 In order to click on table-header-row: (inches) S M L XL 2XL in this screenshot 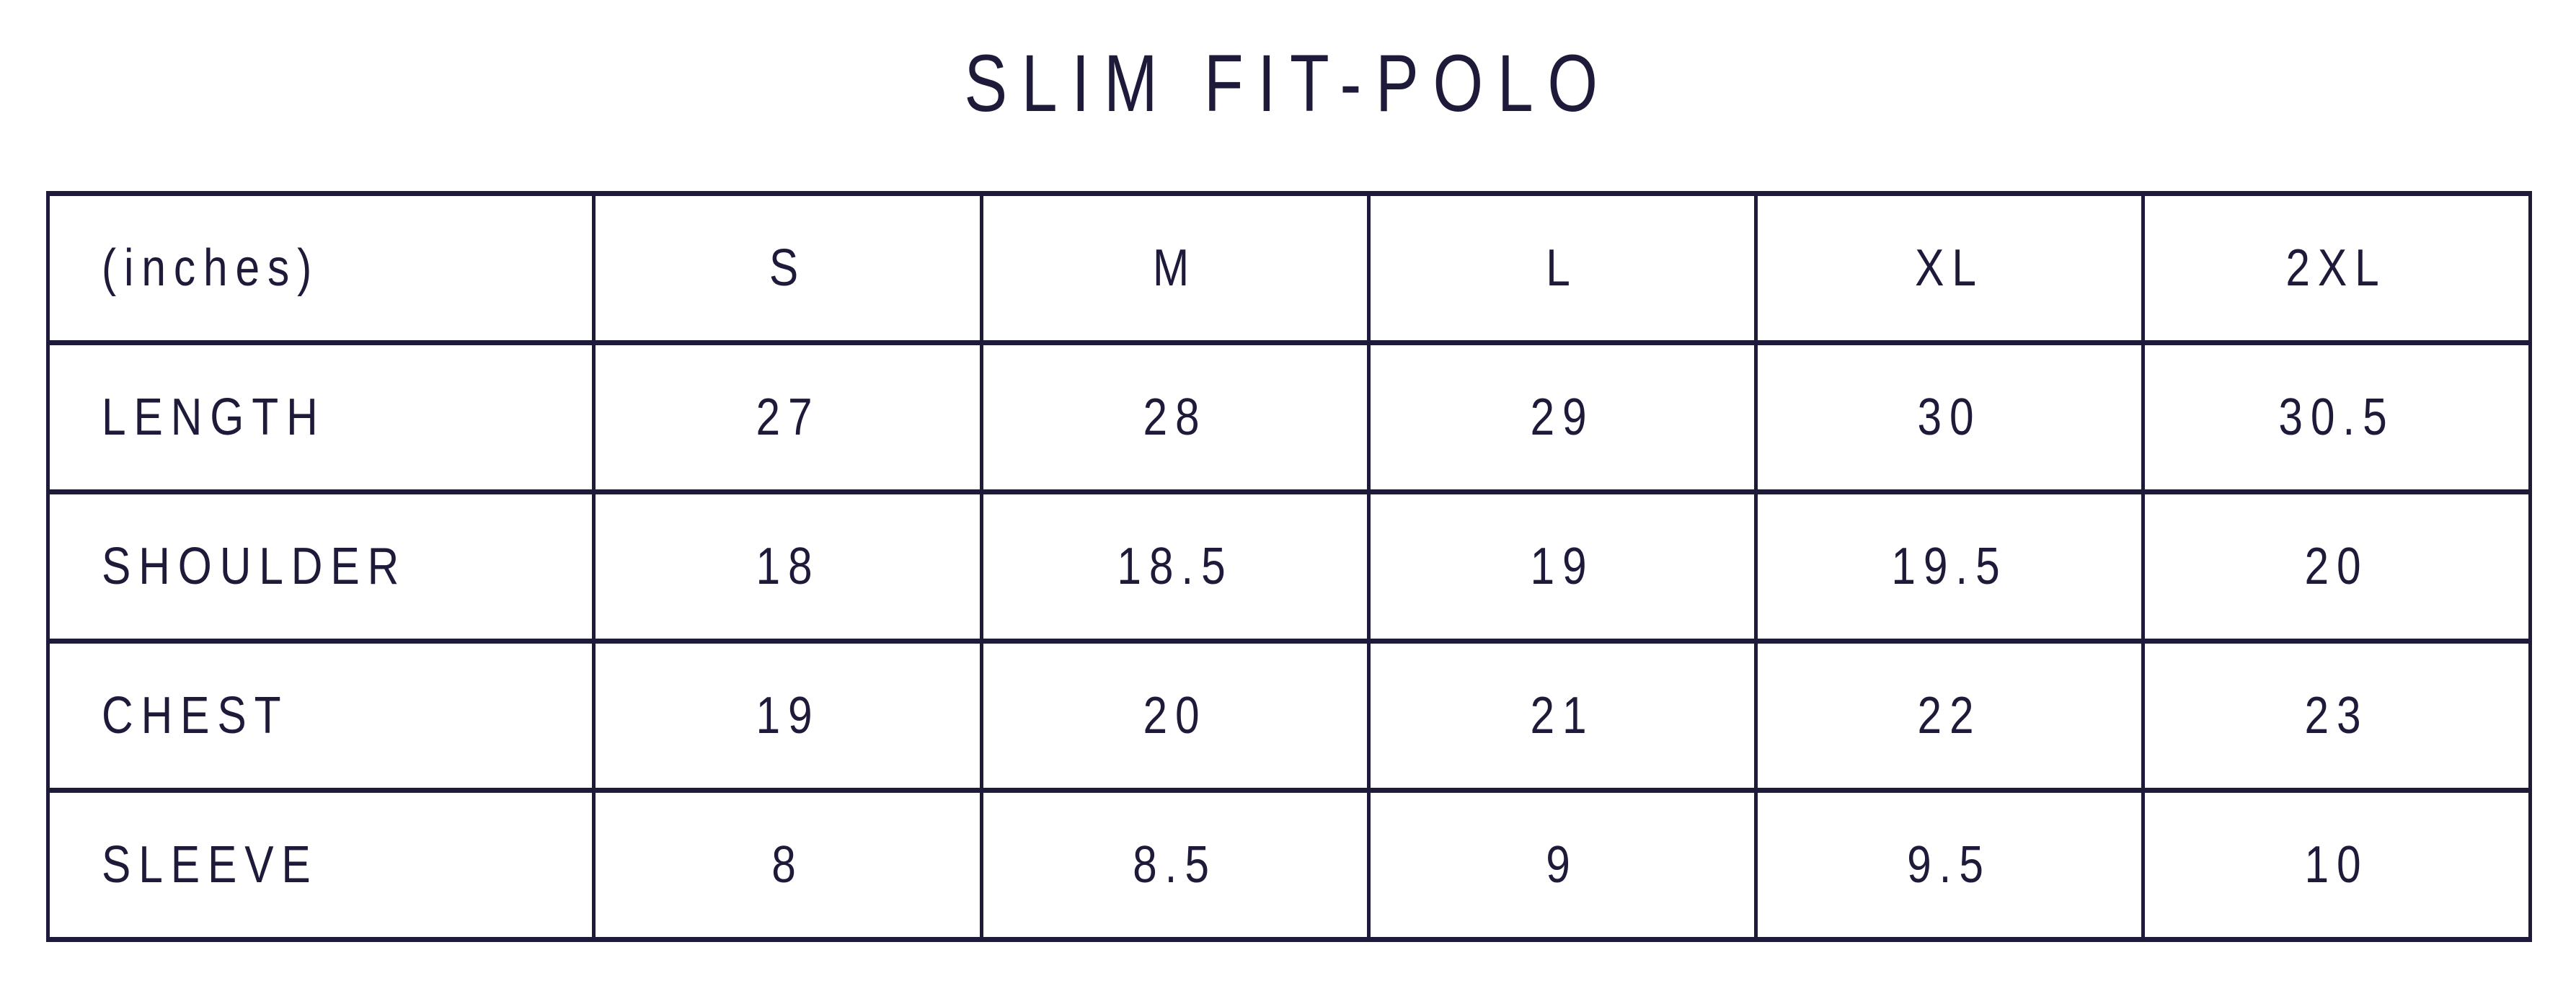, I will do `click(1289, 268)`.